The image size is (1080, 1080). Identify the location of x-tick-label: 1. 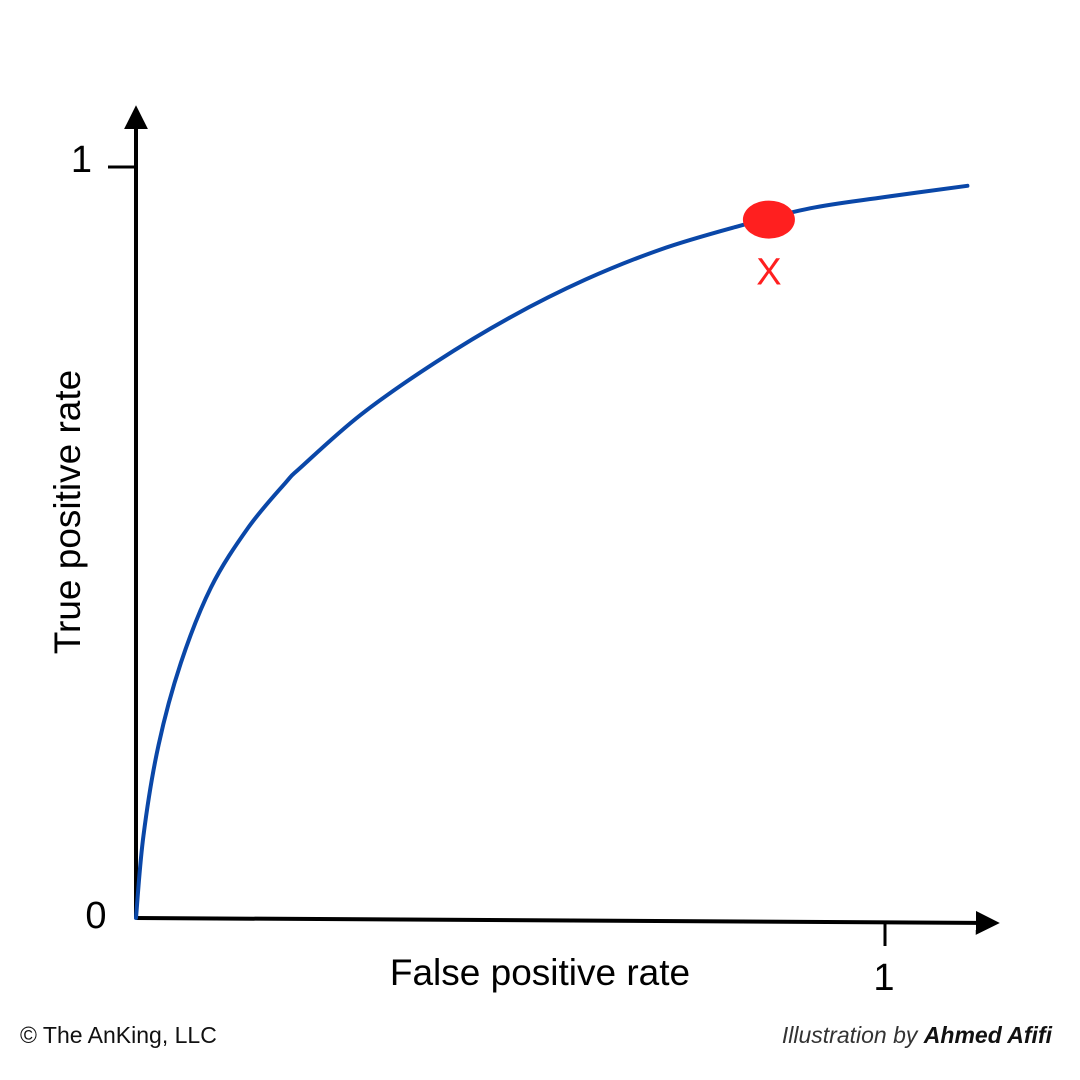
(883, 978).